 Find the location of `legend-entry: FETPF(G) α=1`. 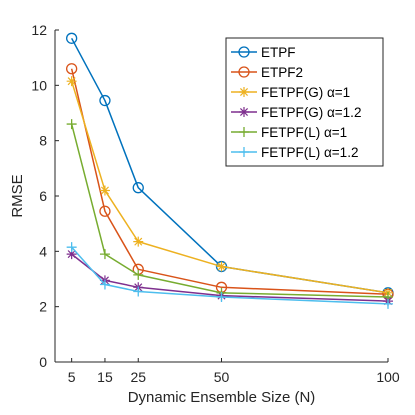

legend-entry: FETPF(G) α=1 is located at coordinates (290, 92).